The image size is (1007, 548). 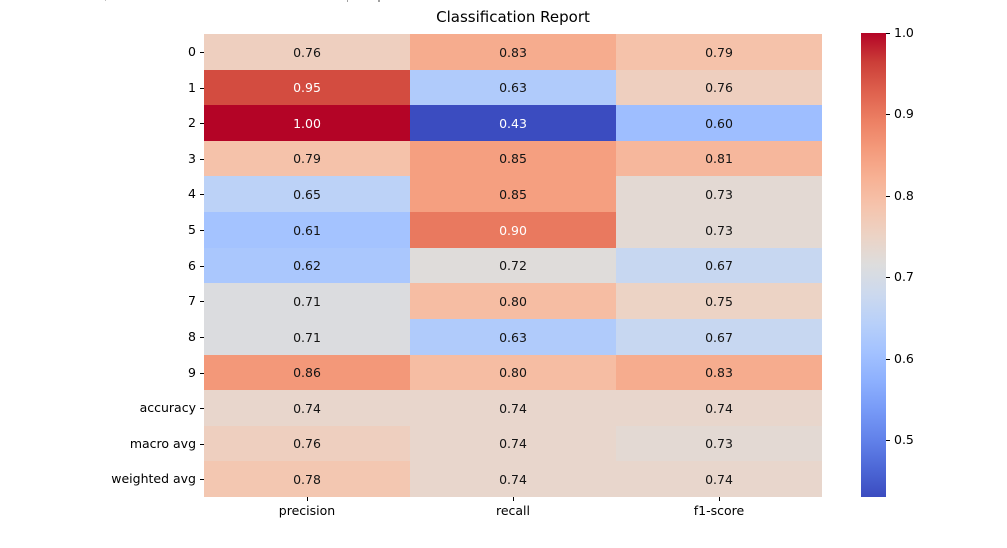 I want to click on row-label: 7, so click(x=192, y=300).